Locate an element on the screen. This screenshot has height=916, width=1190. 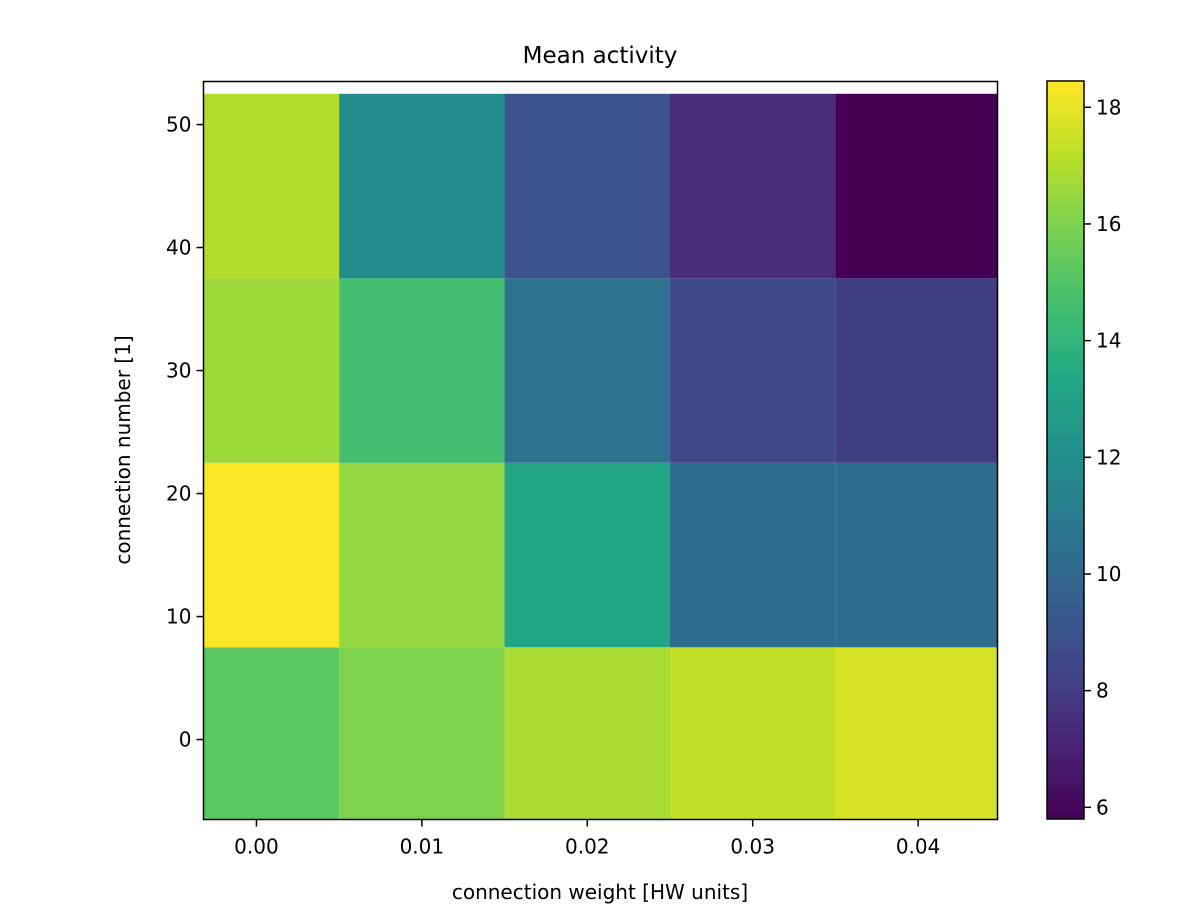
y-tick-label: 10 is located at coordinates (178, 617).